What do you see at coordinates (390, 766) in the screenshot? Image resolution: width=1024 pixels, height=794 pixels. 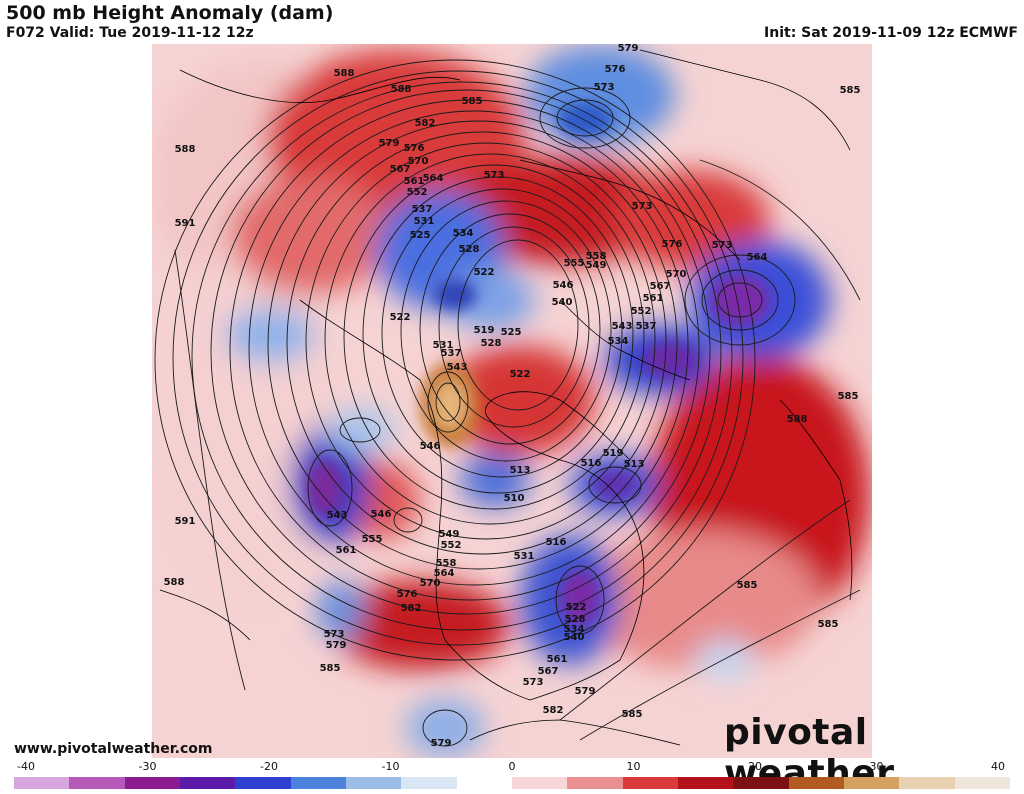 I see `colorbar-tick-label: -10` at bounding box center [390, 766].